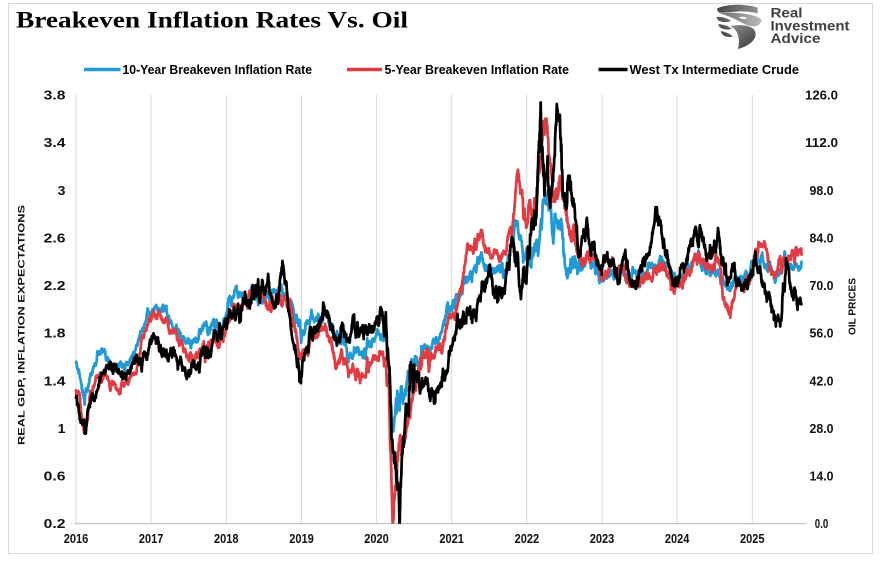 This screenshot has height=565, width=882. What do you see at coordinates (787, 13) in the screenshot?
I see `svg-text: Real` at bounding box center [787, 13].